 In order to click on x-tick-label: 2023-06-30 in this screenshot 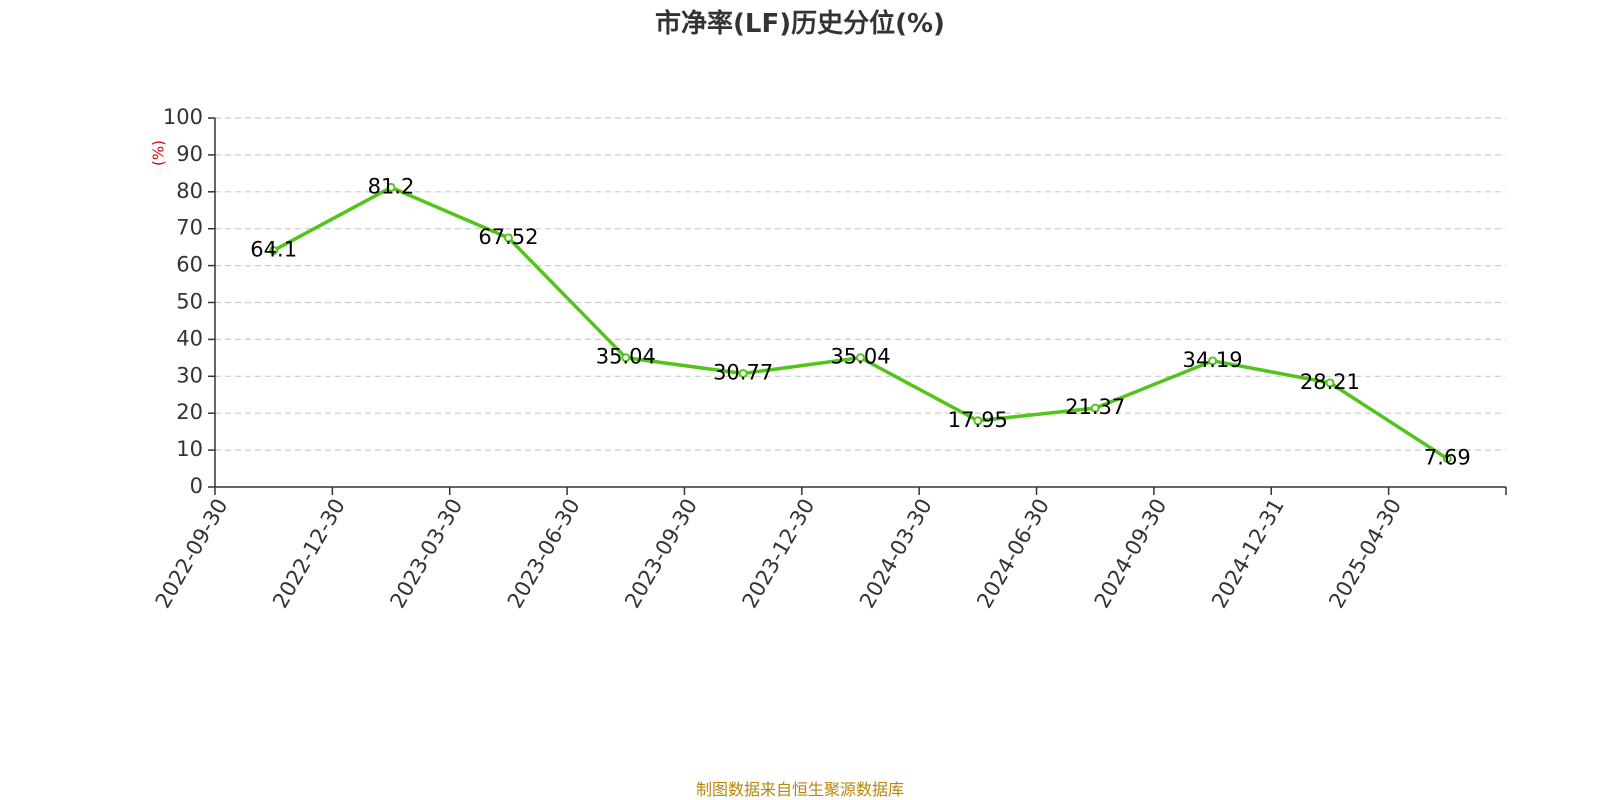, I will do `click(544, 554)`.